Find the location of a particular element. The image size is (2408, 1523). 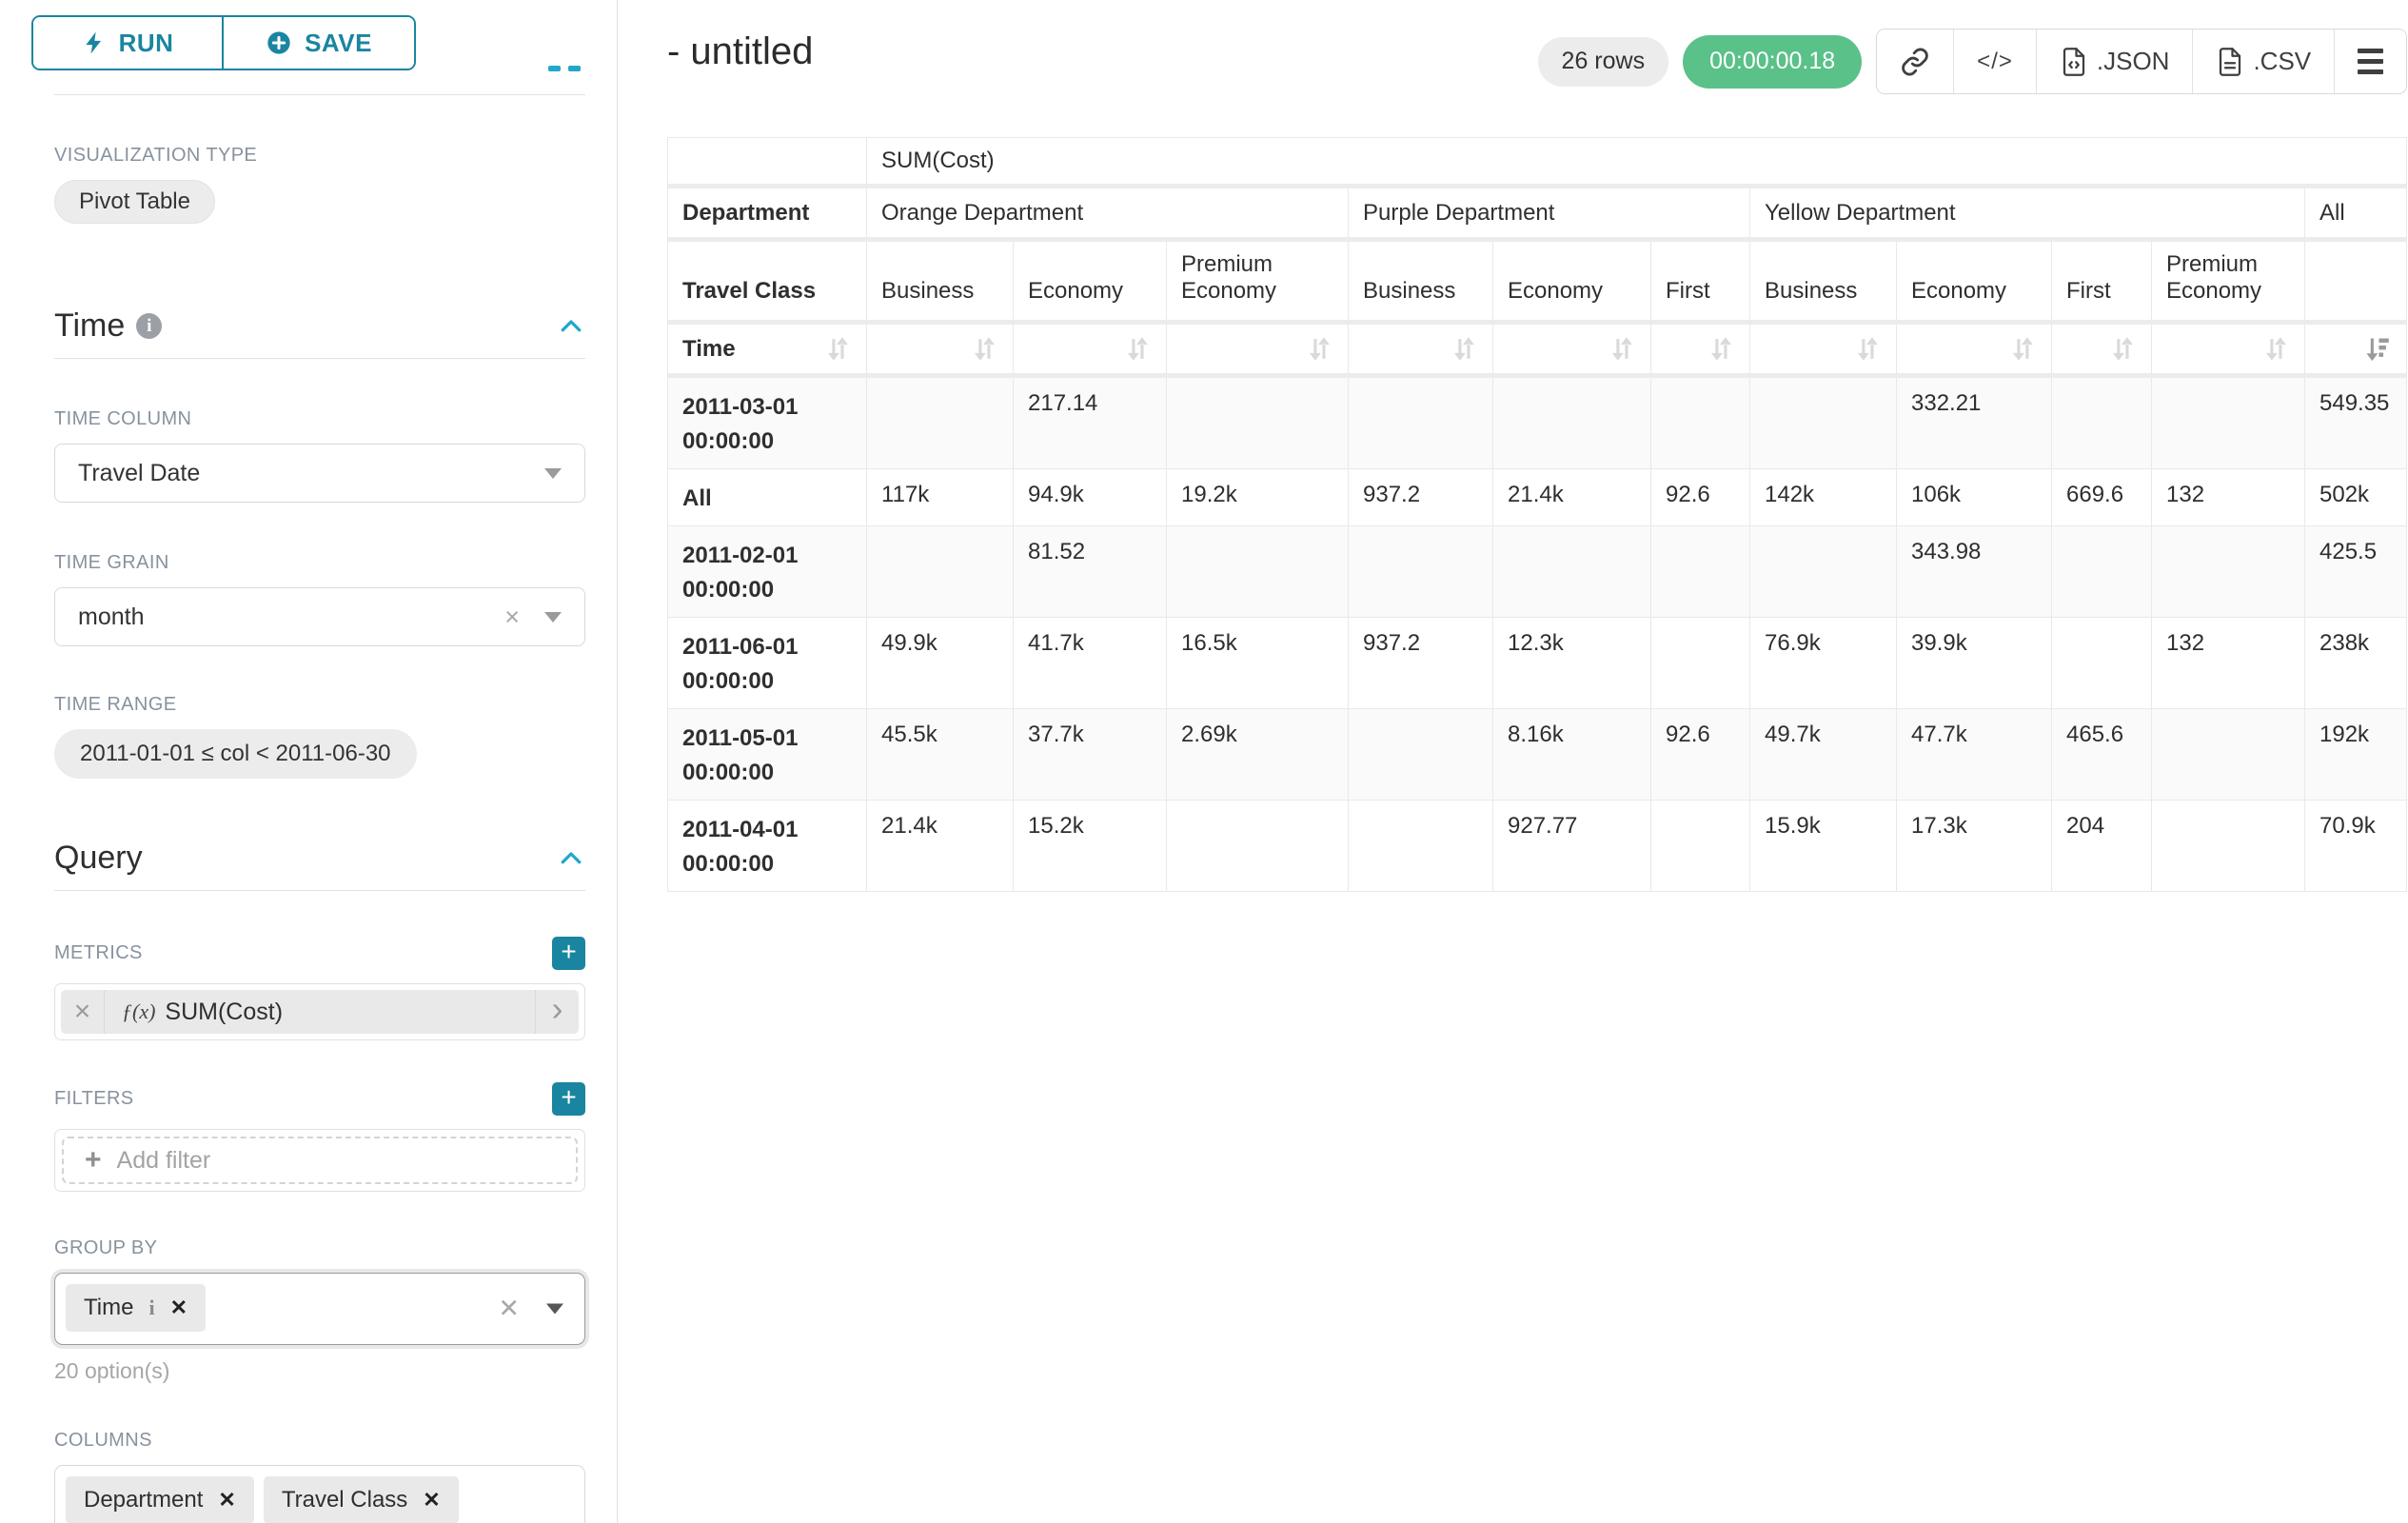

time-column-select: Travel Date is located at coordinates (319, 474).